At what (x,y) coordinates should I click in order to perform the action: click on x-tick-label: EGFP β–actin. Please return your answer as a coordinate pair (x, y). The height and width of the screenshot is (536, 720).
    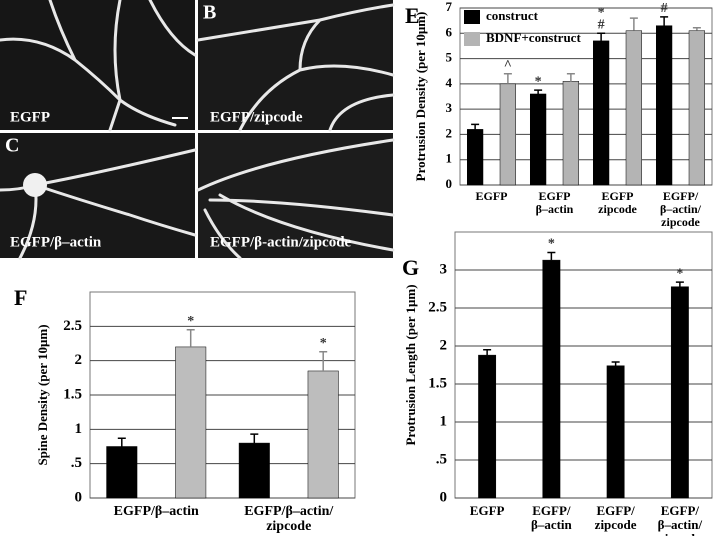
    Looking at the image, I should click on (555, 202).